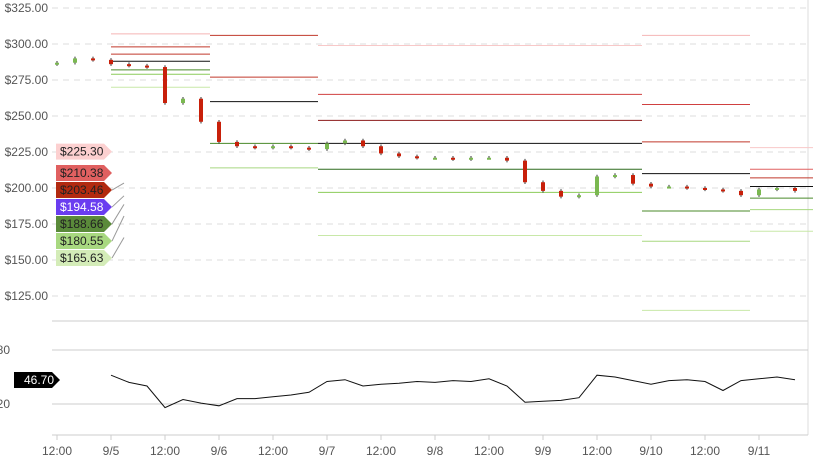 The image size is (836, 459). Describe the element at coordinates (111, 451) in the screenshot. I see `x-tick-label: 9/5` at that location.